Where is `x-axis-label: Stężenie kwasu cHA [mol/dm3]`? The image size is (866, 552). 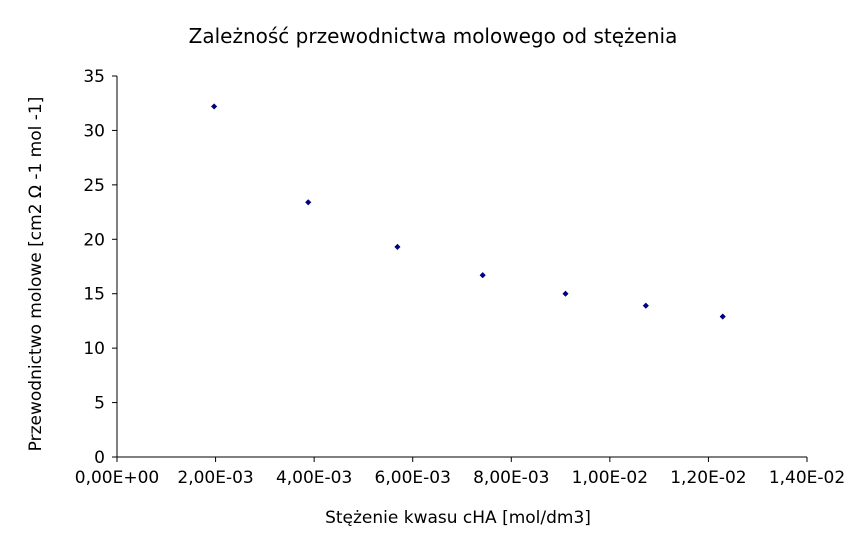
x-axis-label: Stężenie kwasu cHA [mol/dm3] is located at coordinates (458, 518).